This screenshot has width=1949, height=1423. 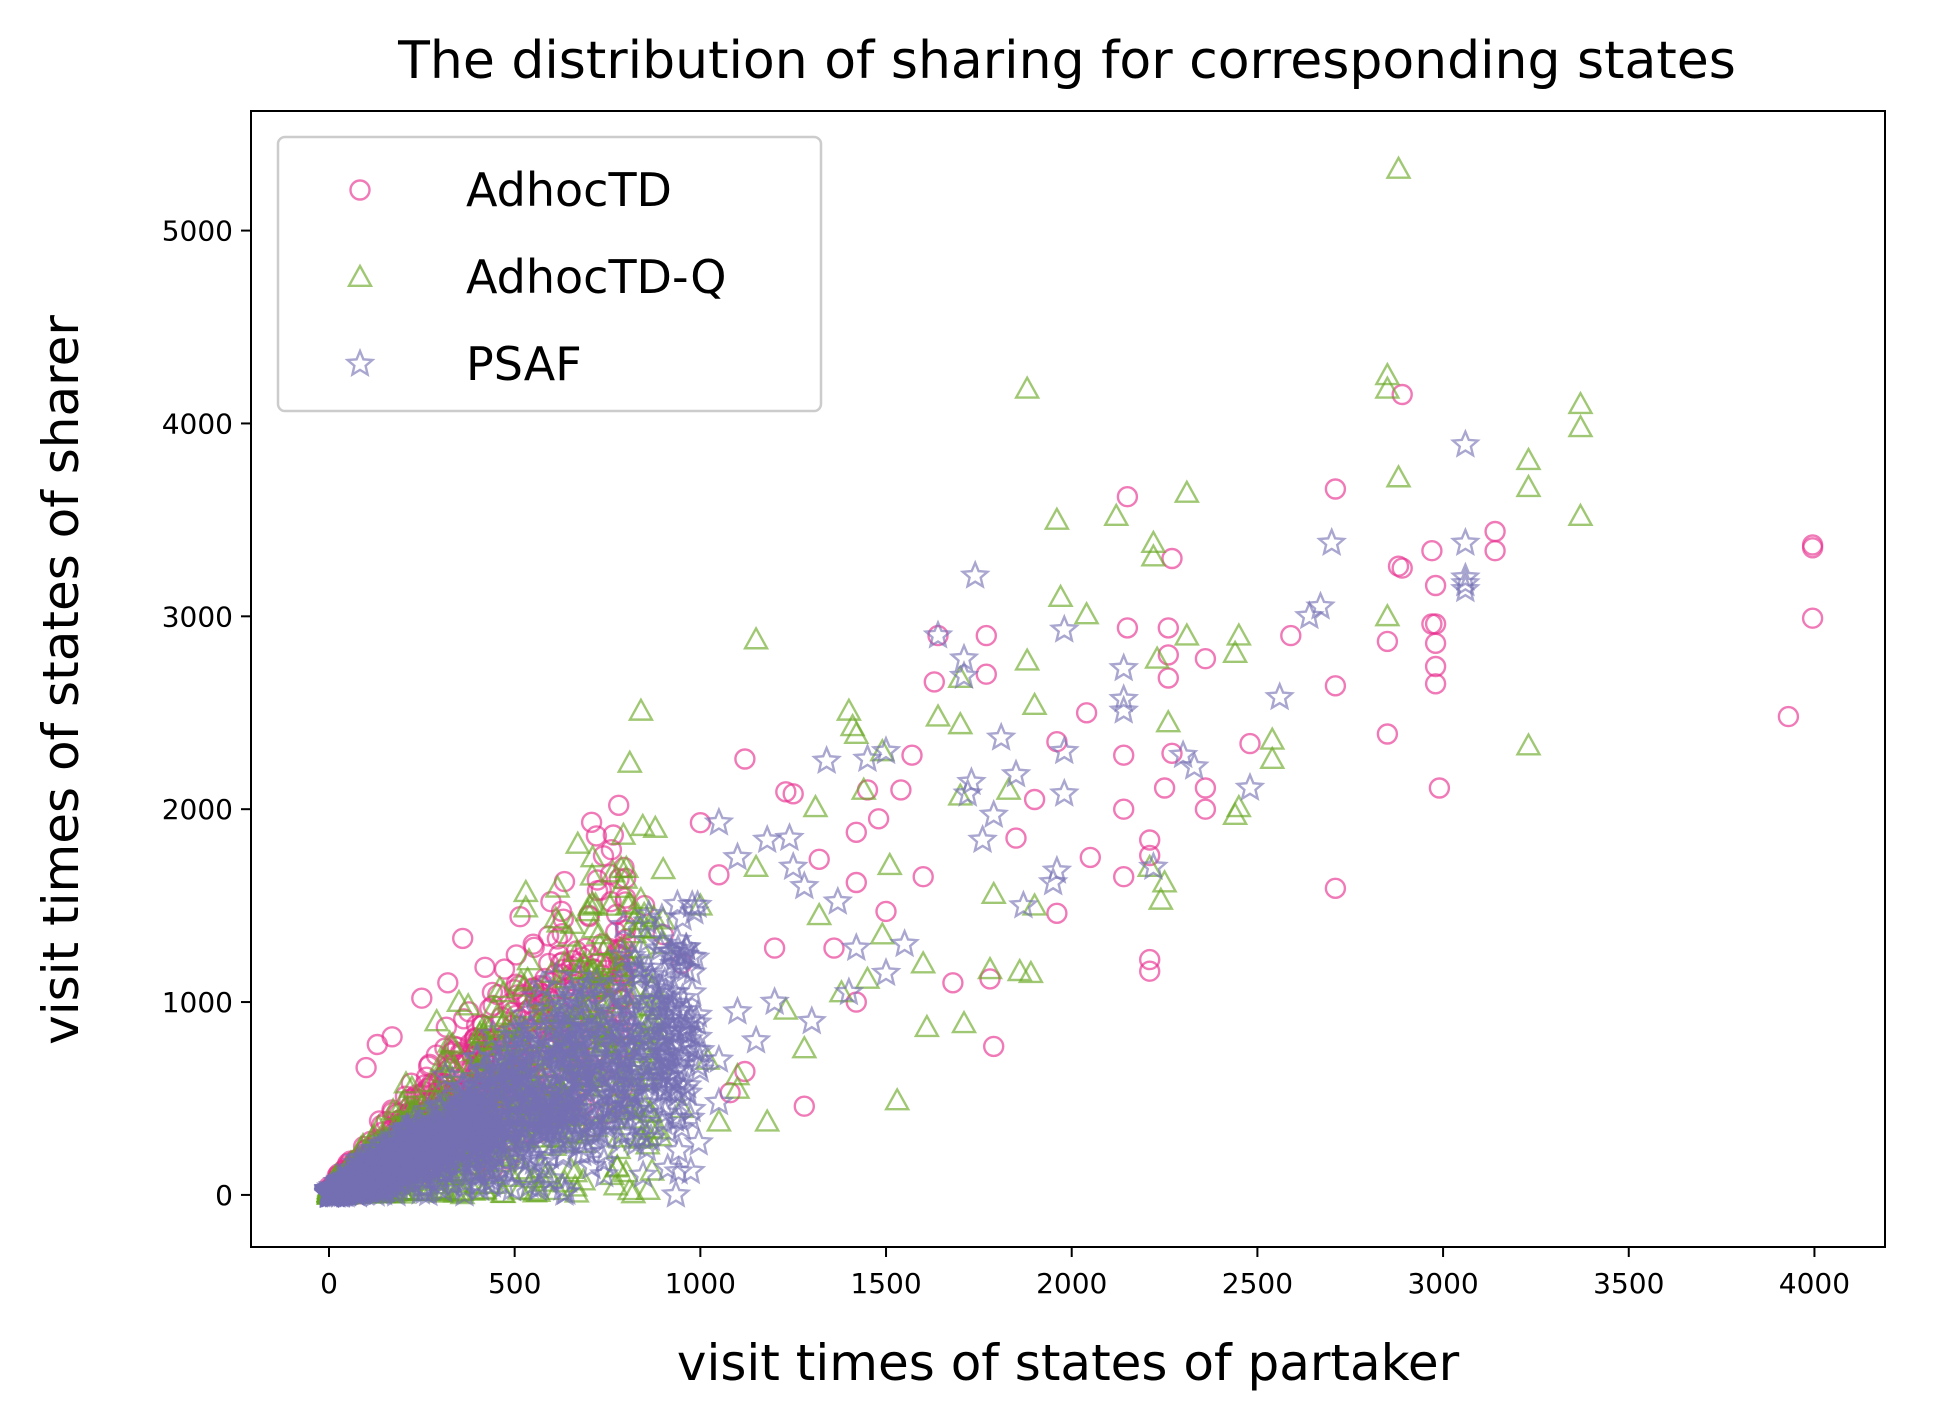 What do you see at coordinates (197, 809) in the screenshot?
I see `y-tick-label: 2000` at bounding box center [197, 809].